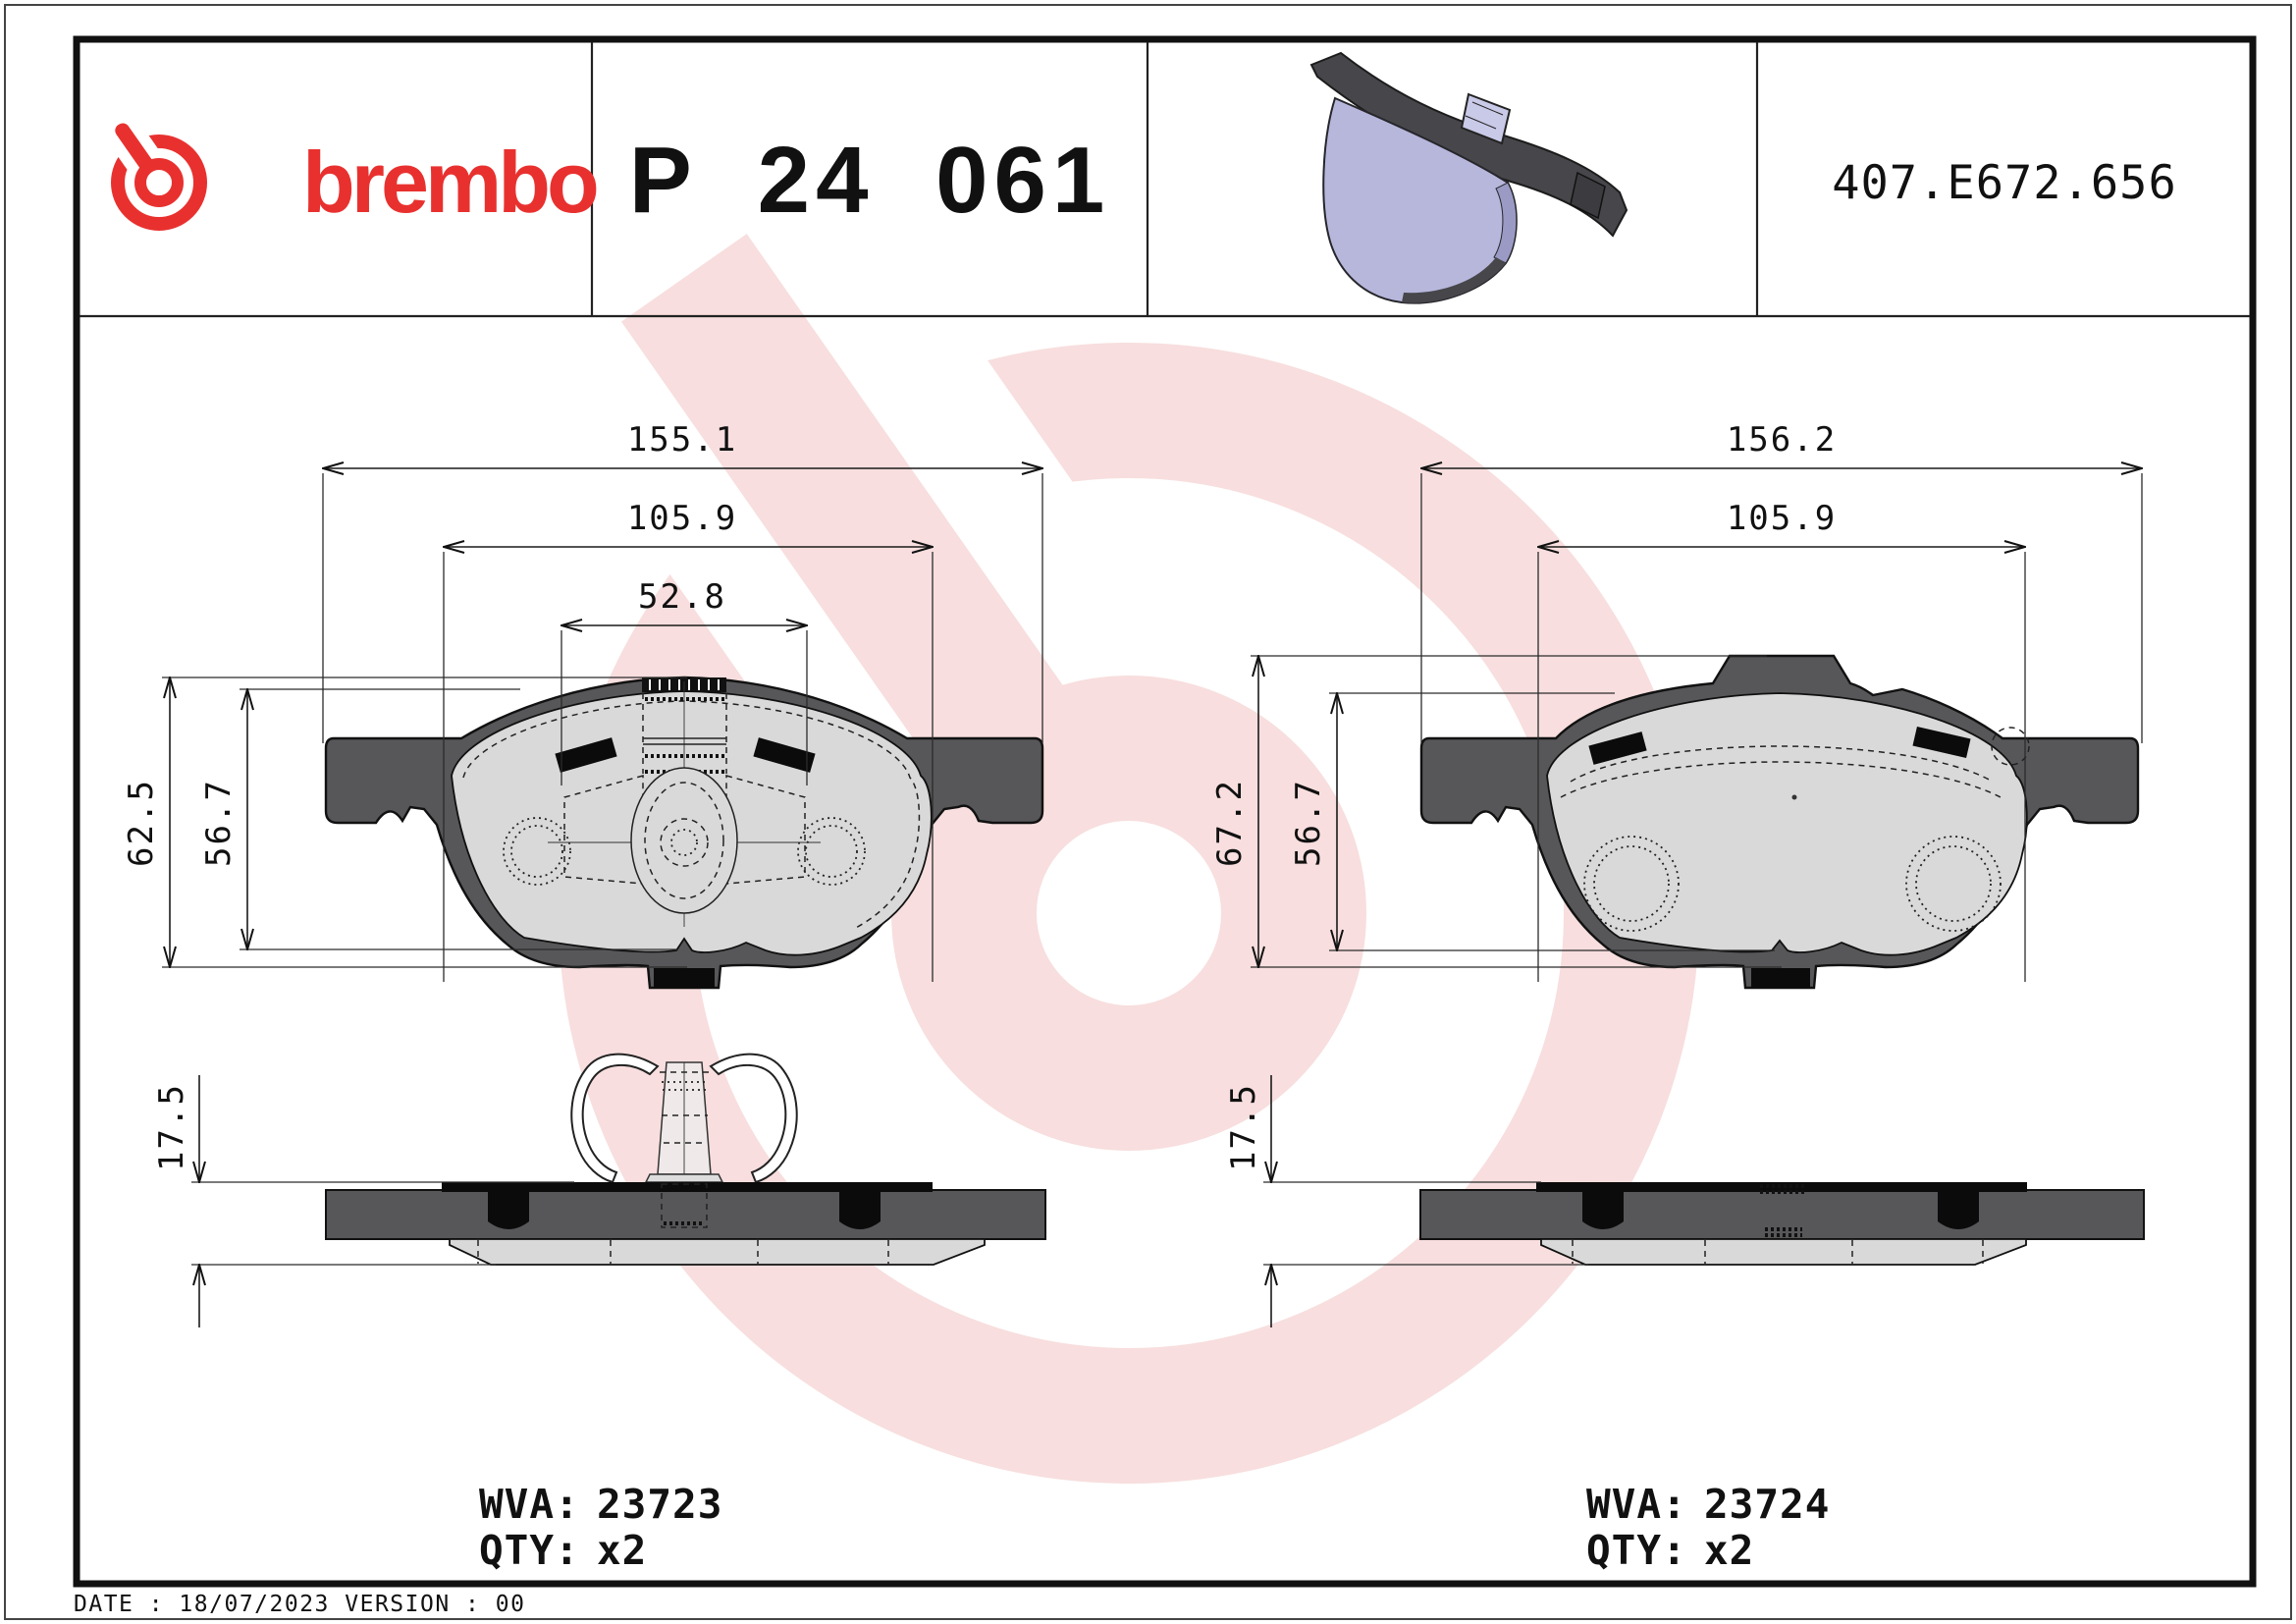 This screenshot has width=2296, height=1624. I want to click on dim-left-pad-width: 105.9, so click(682, 518).